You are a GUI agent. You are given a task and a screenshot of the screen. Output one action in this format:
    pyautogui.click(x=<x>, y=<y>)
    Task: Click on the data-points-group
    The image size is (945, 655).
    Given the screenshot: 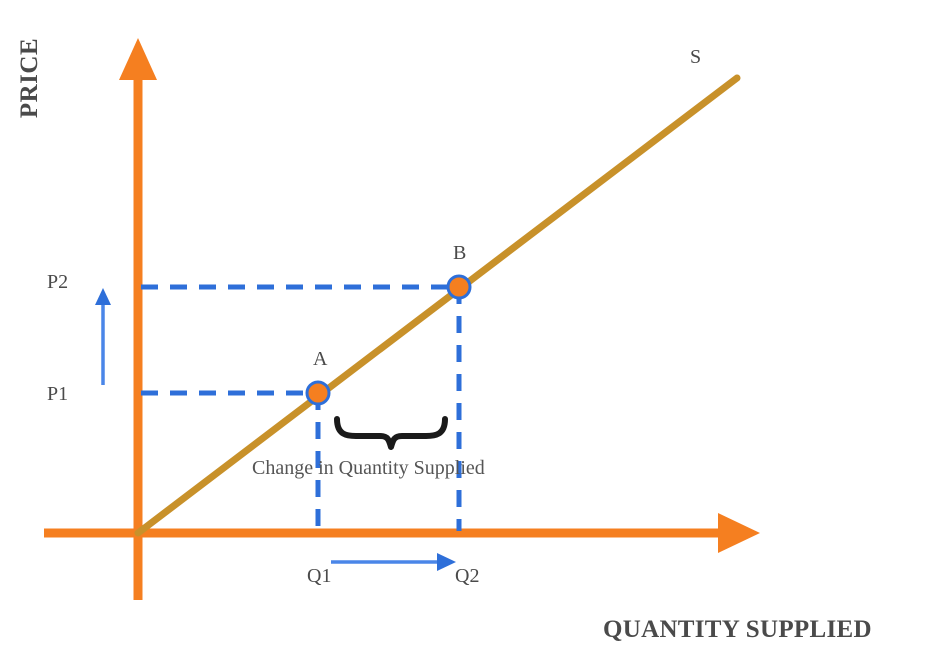 What is the action you would take?
    pyautogui.click(x=388, y=340)
    